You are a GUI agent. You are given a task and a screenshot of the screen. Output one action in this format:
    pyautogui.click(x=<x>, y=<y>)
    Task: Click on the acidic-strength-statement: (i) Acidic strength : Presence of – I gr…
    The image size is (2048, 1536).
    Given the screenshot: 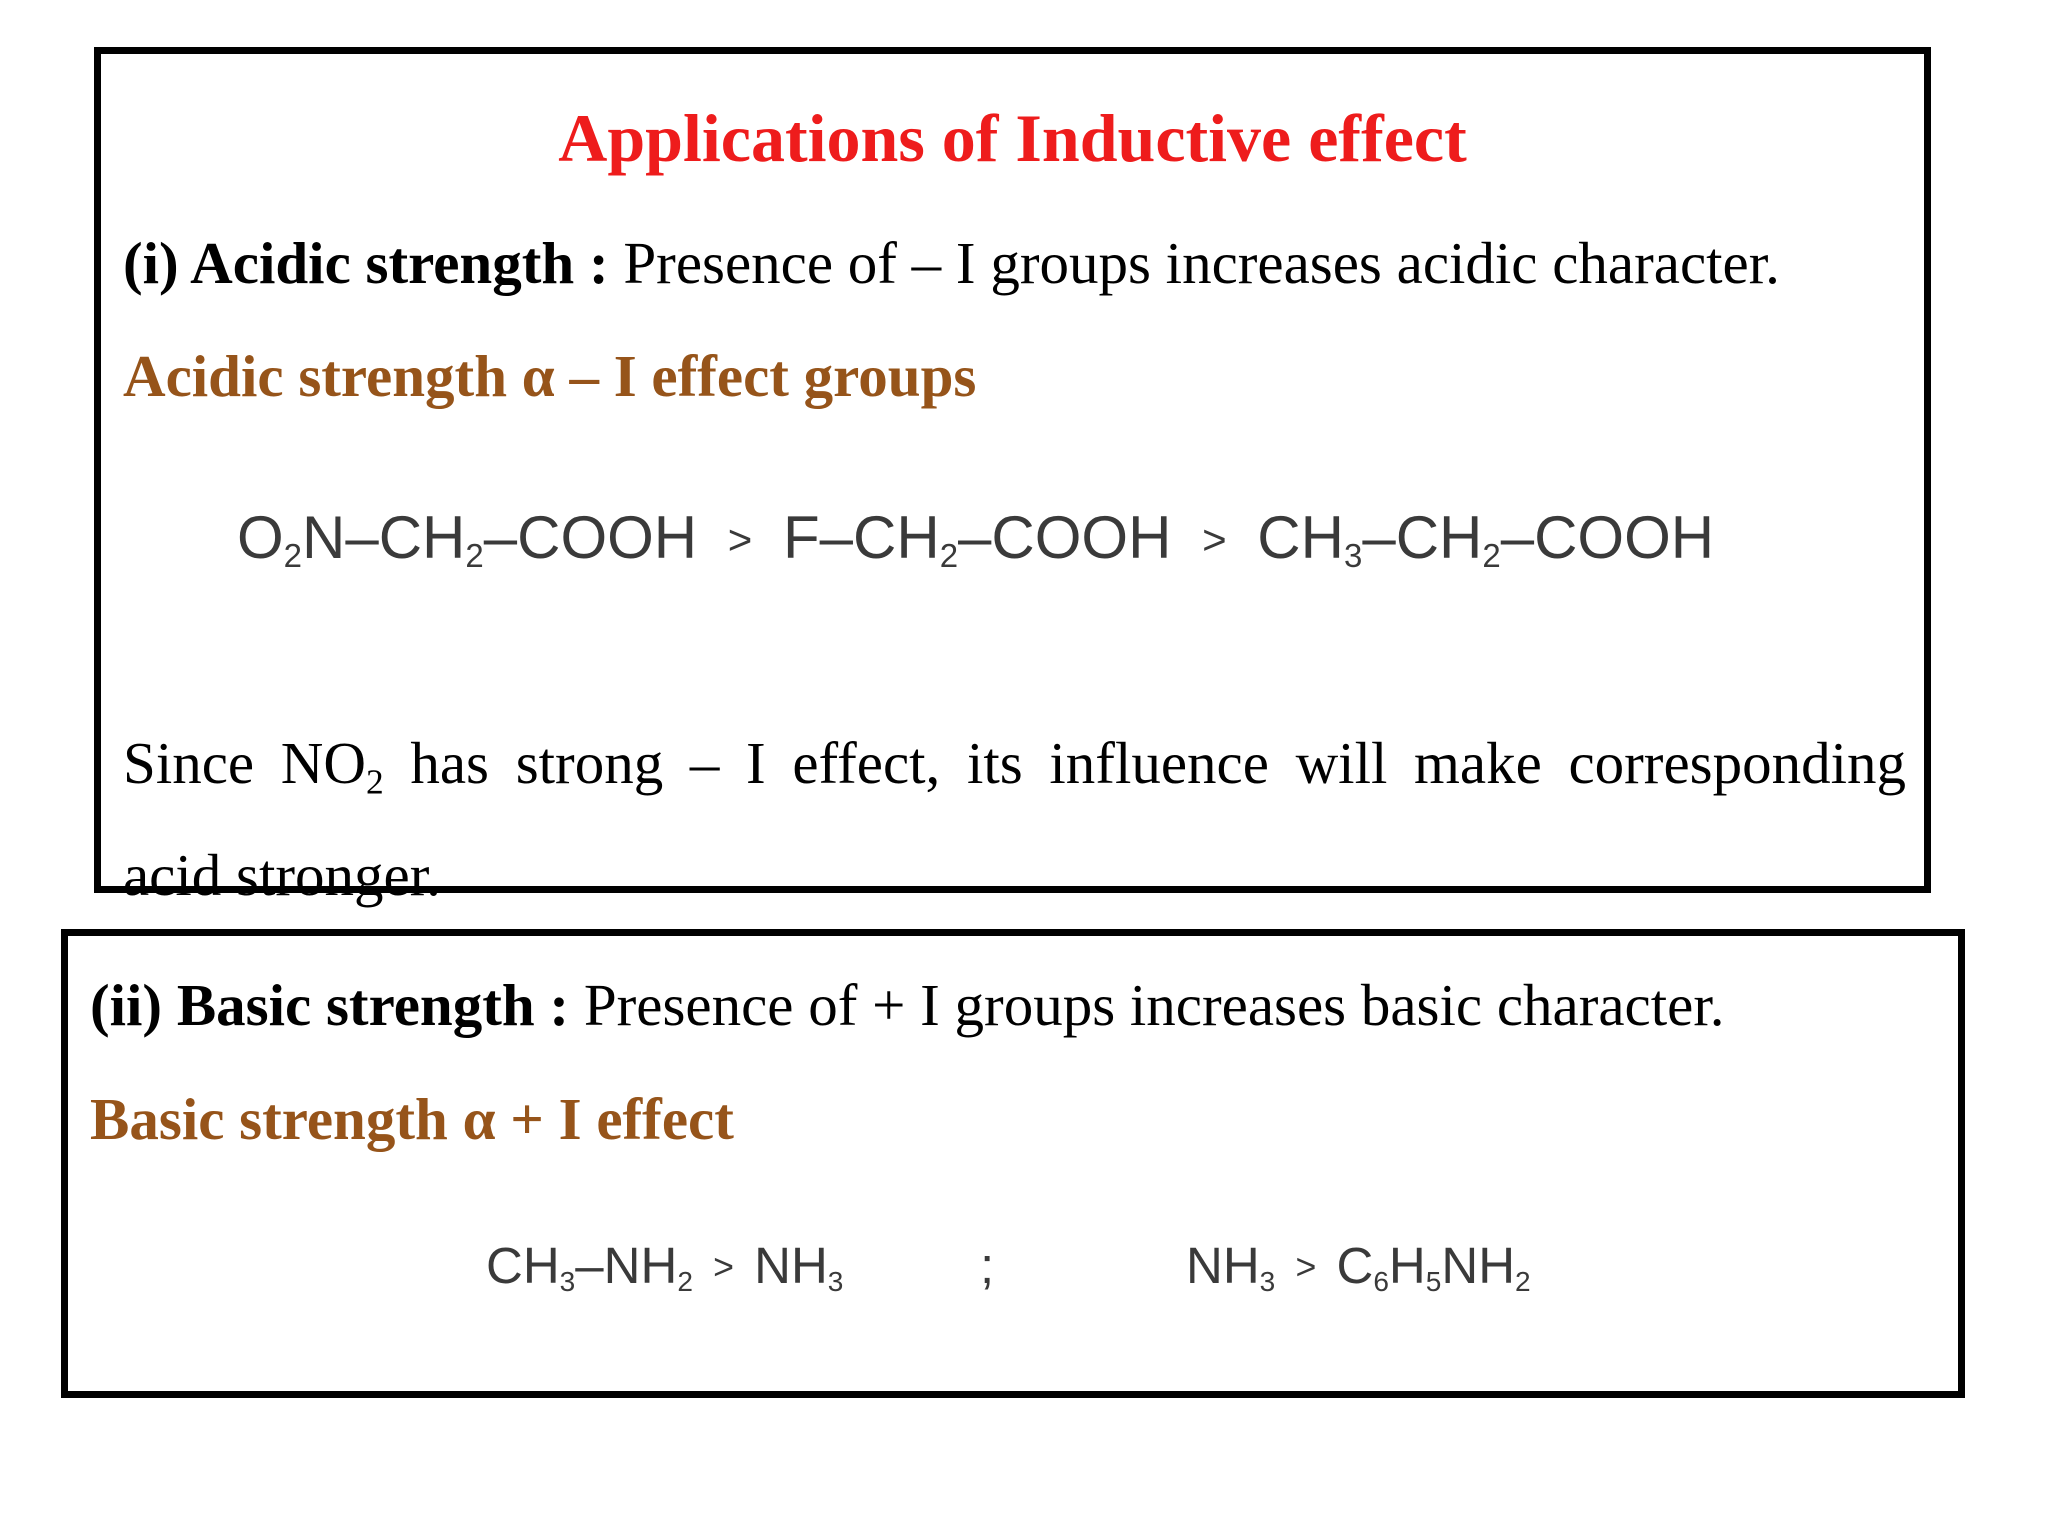 What is the action you would take?
    pyautogui.click(x=951, y=263)
    